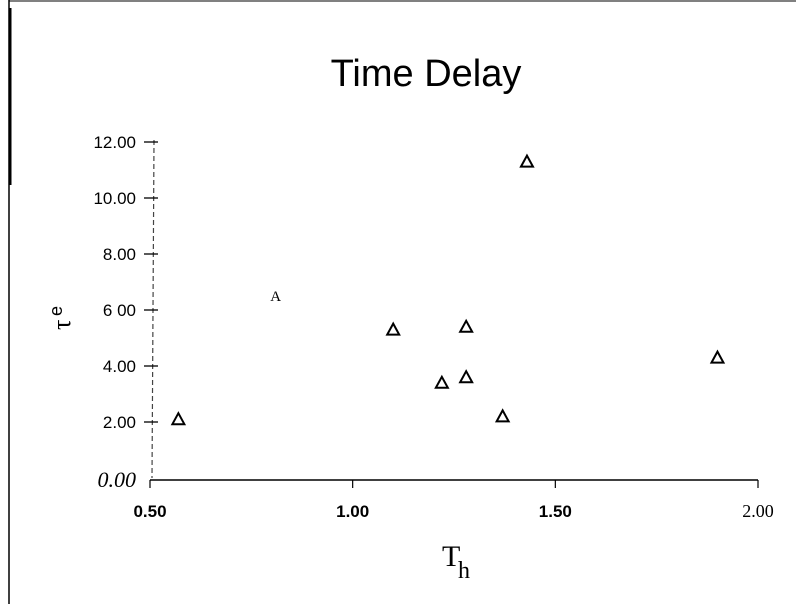 The image size is (796, 604). What do you see at coordinates (758, 511) in the screenshot?
I see `x-tick-label: 2.00` at bounding box center [758, 511].